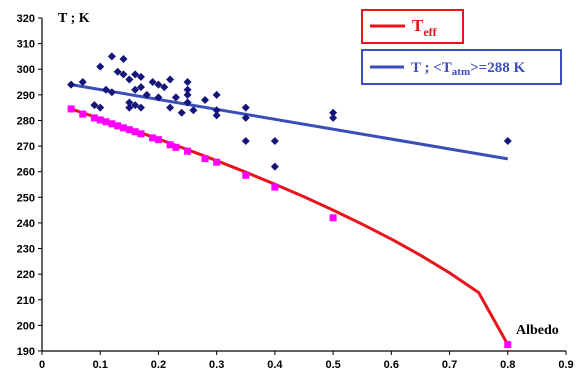  Describe the element at coordinates (26, 224) in the screenshot. I see `y-tick-label: 240` at that location.